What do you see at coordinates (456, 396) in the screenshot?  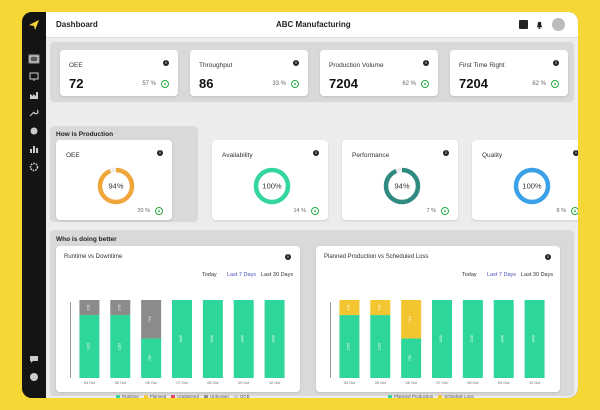 I see `legend-item: Schedule Loss` at bounding box center [456, 396].